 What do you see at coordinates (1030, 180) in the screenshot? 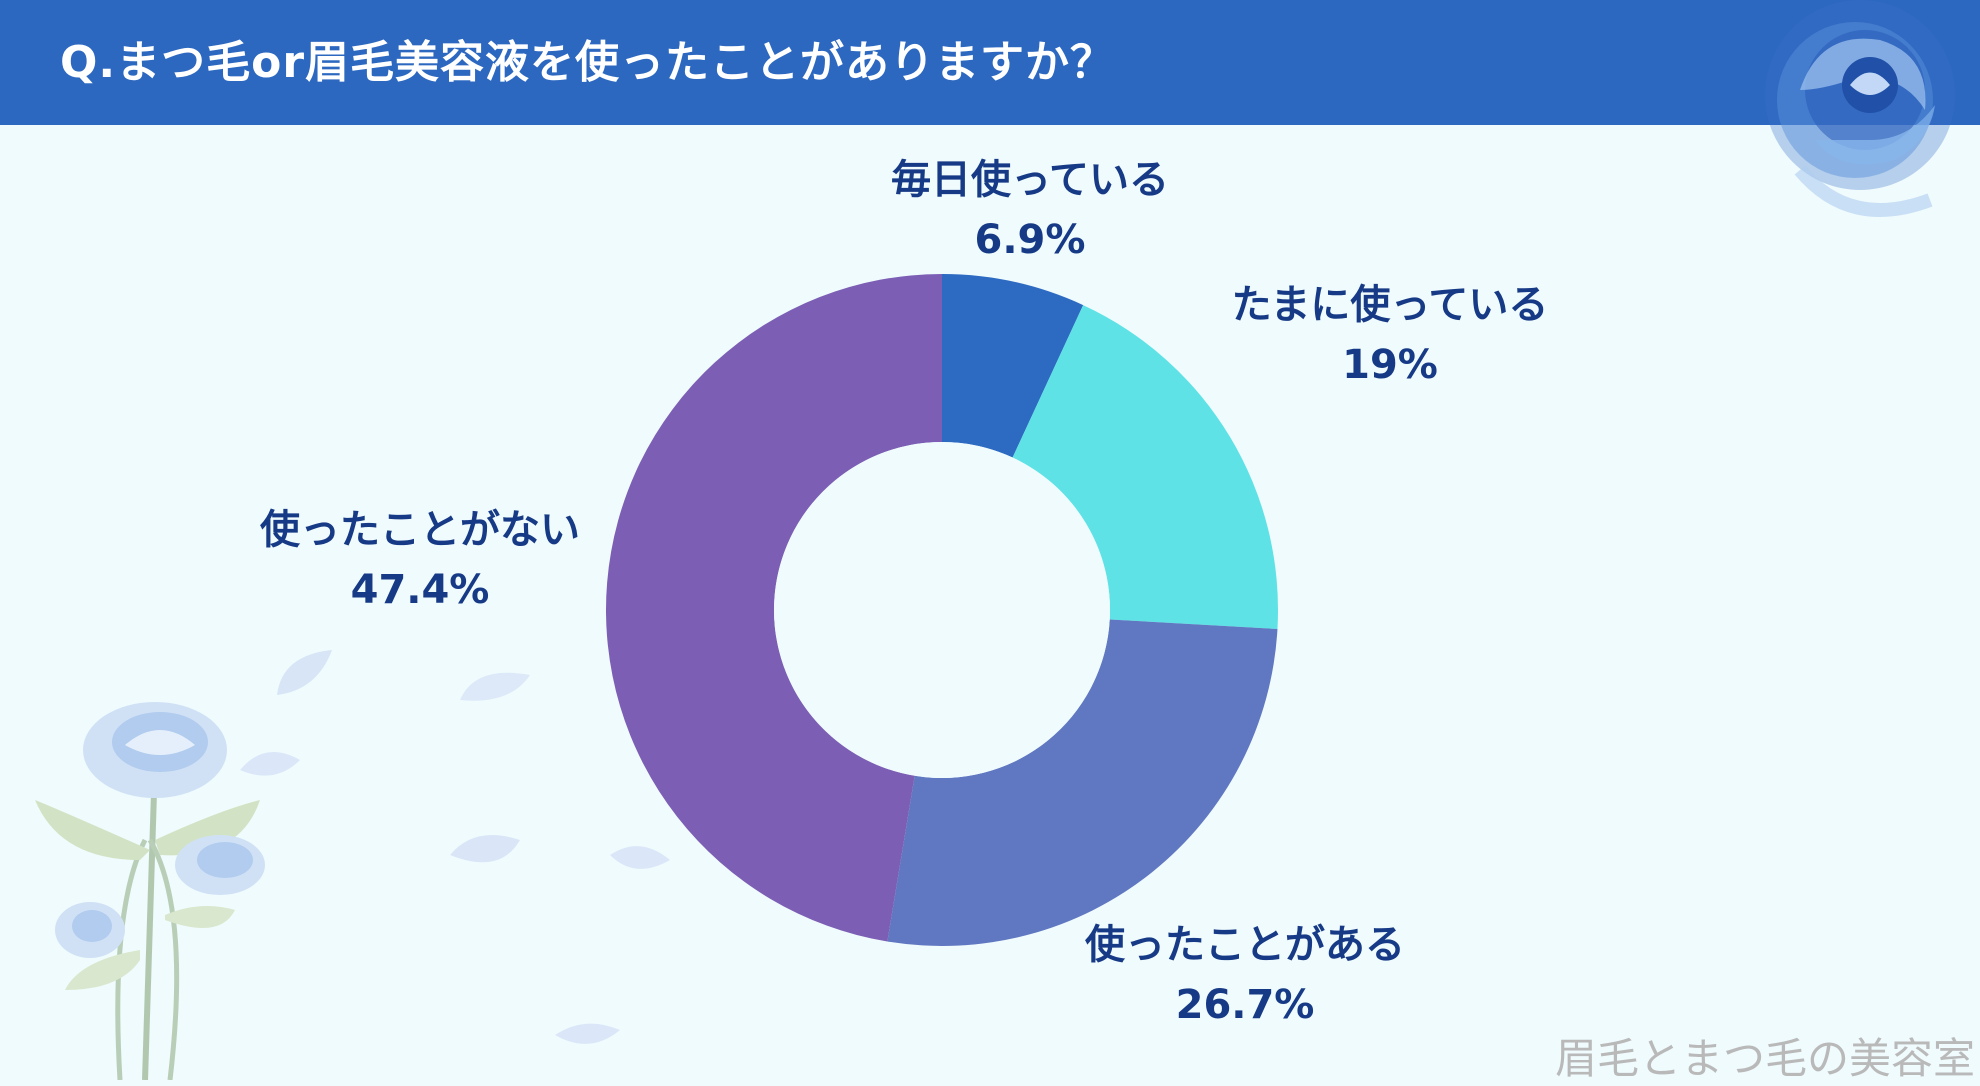
I see `label-daily-category: 毎日使っている` at bounding box center [1030, 180].